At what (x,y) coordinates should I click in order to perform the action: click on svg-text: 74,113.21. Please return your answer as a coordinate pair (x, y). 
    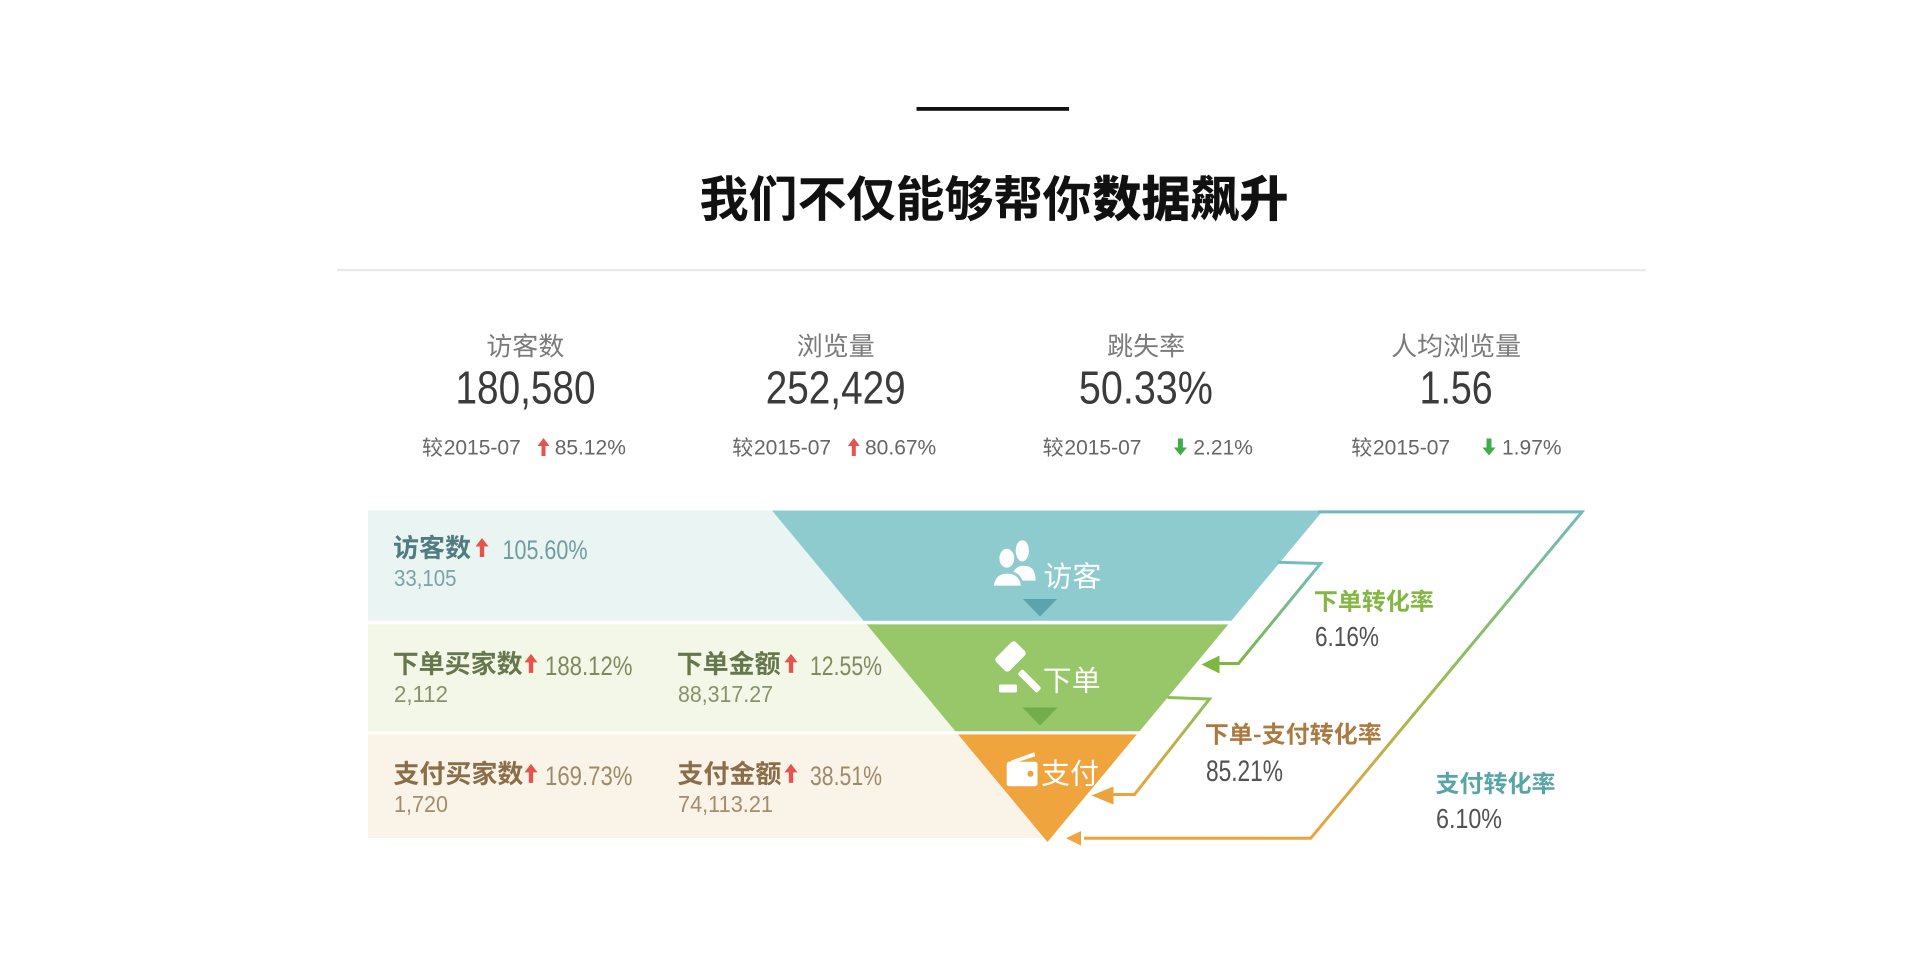
    Looking at the image, I should click on (725, 804).